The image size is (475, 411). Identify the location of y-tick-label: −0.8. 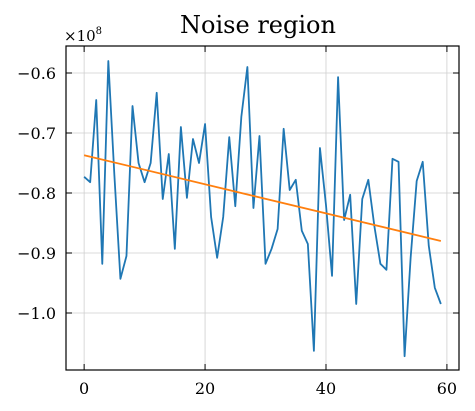
(36, 193).